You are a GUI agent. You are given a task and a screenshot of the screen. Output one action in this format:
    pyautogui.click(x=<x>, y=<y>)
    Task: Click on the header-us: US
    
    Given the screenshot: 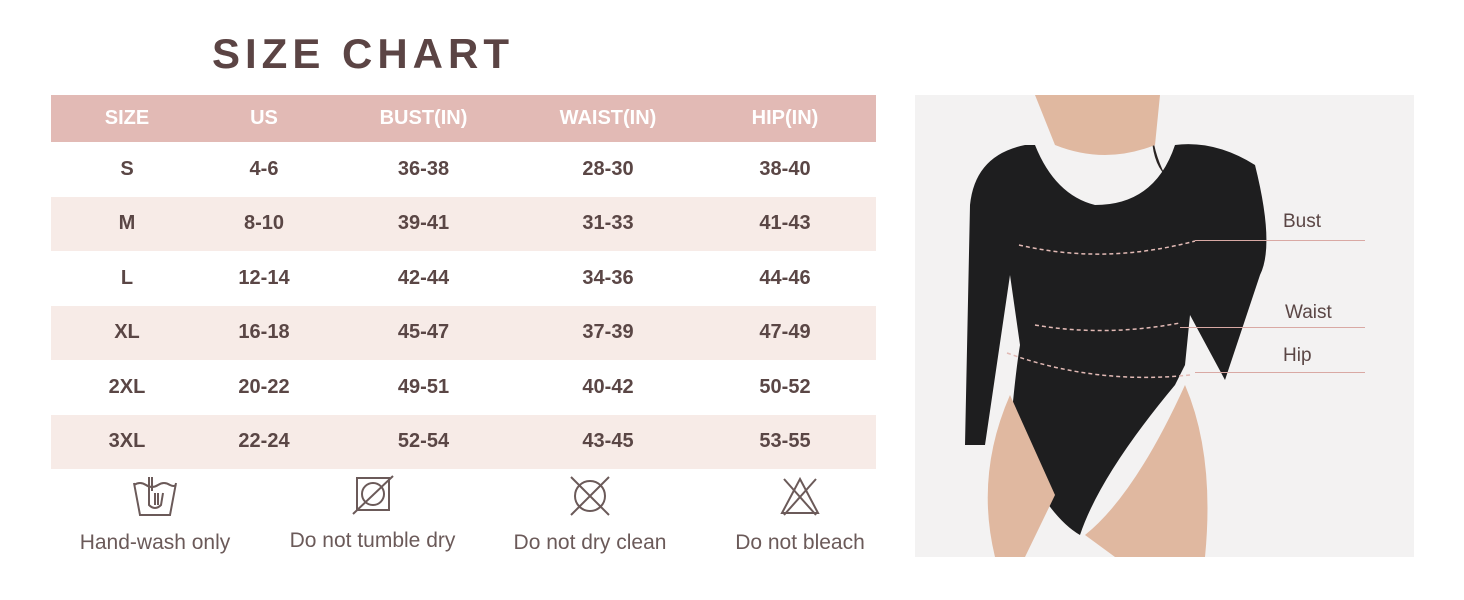 What is the action you would take?
    pyautogui.click(x=264, y=118)
    